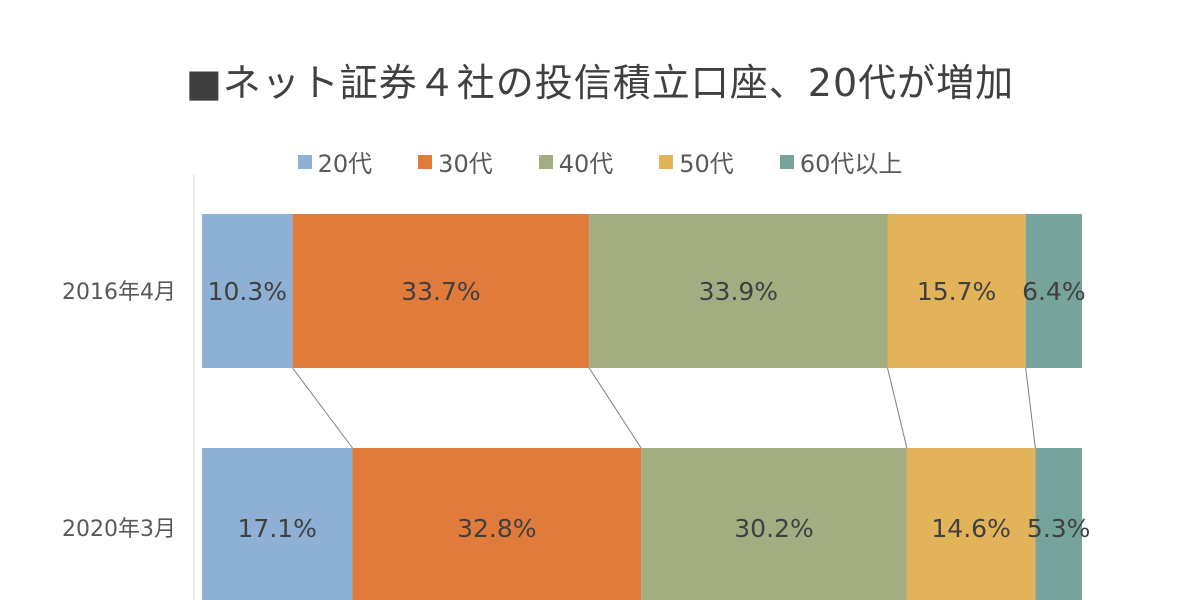 The width and height of the screenshot is (1200, 600). What do you see at coordinates (119, 292) in the screenshot?
I see `category-label-0: 2016年4月` at bounding box center [119, 292].